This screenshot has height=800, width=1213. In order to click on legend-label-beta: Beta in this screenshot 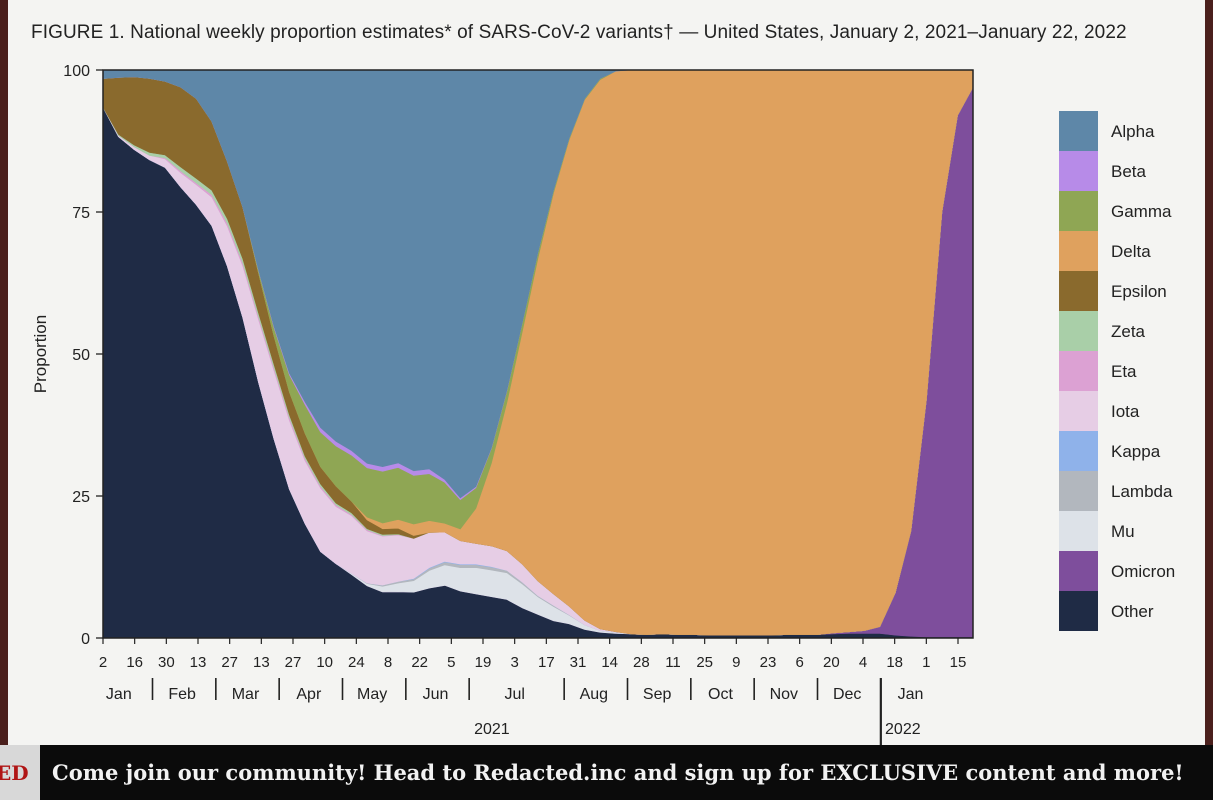, I will do `click(1129, 171)`.